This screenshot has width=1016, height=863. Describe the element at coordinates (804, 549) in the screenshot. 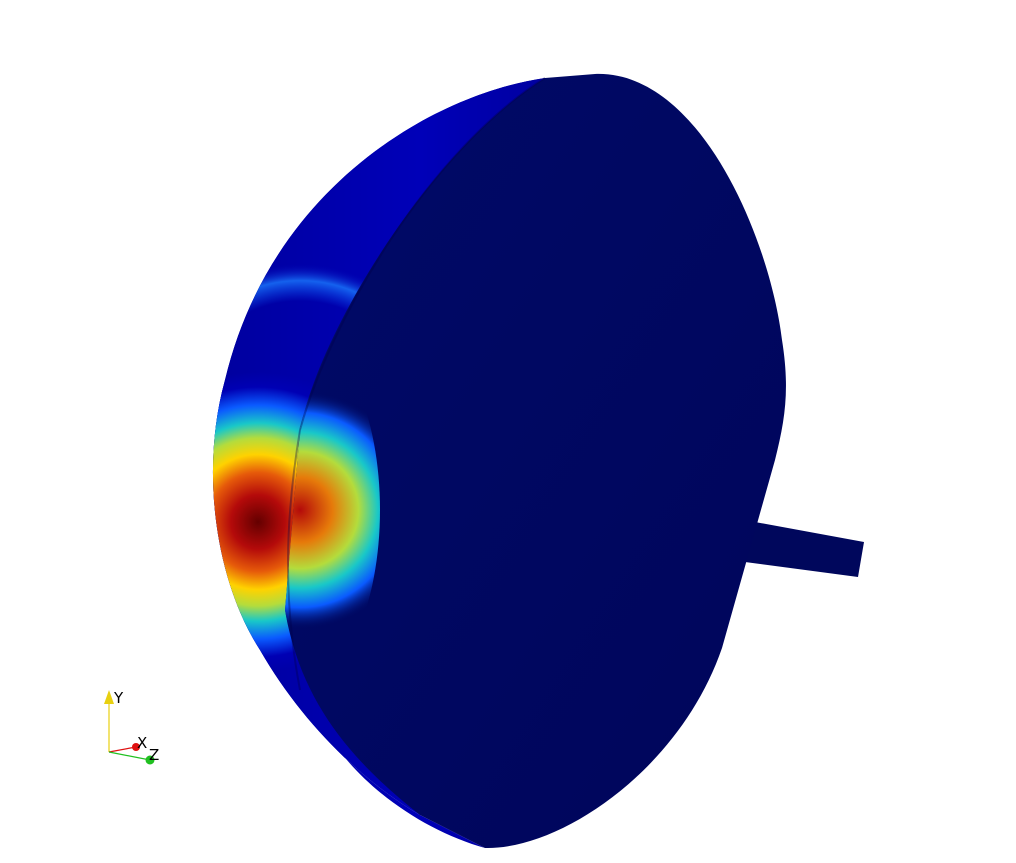

I see `stem` at that location.